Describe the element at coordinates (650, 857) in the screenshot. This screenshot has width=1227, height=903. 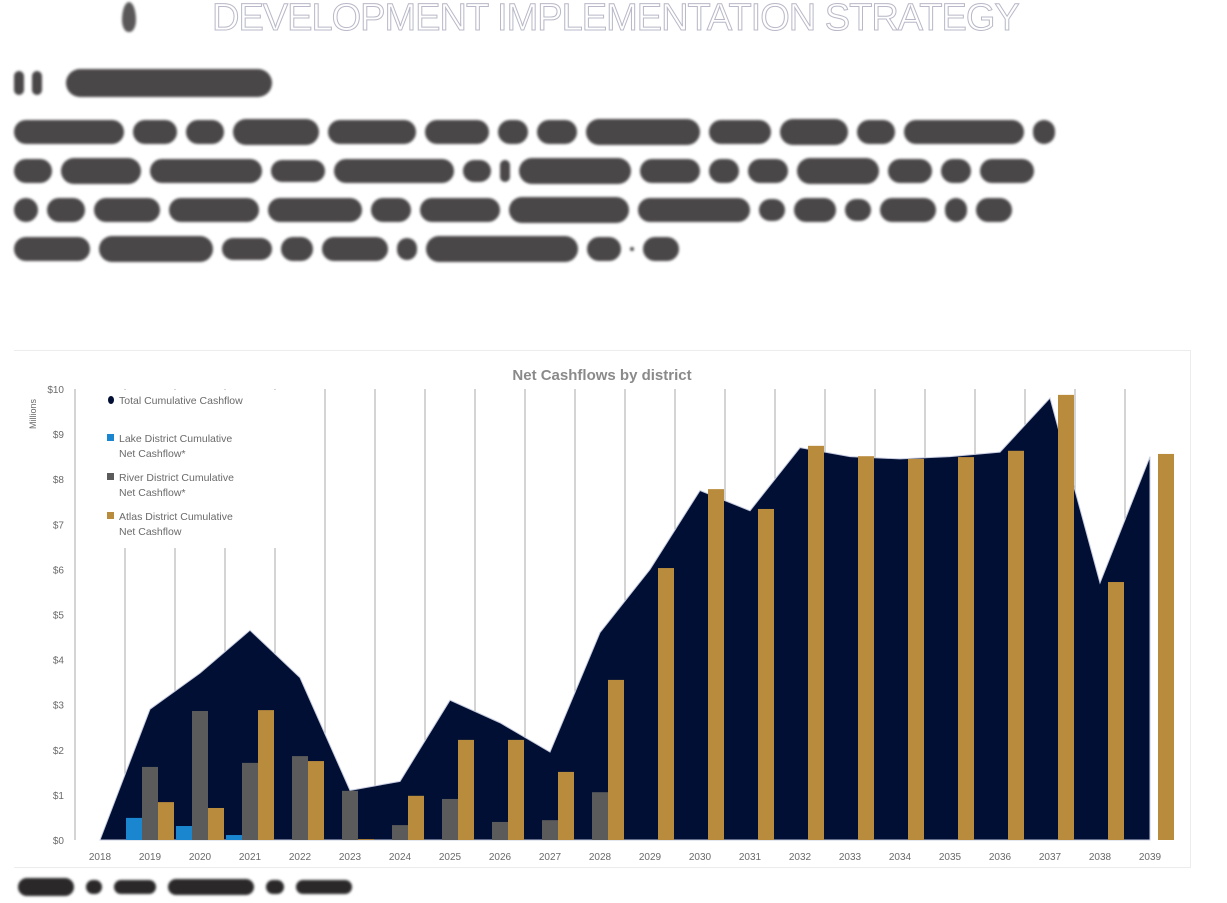
I see `x-tick-label: 2029` at that location.